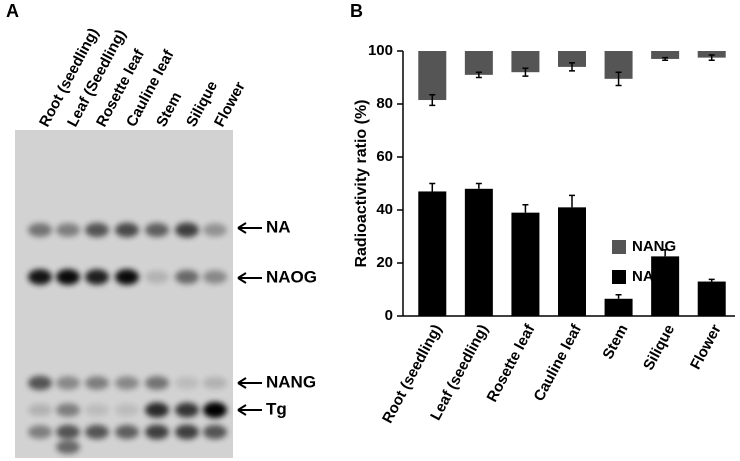 Image resolution: width=740 pixels, height=461 pixels. Describe the element at coordinates (291, 276) in the screenshot. I see `band-label: NAOG` at that location.